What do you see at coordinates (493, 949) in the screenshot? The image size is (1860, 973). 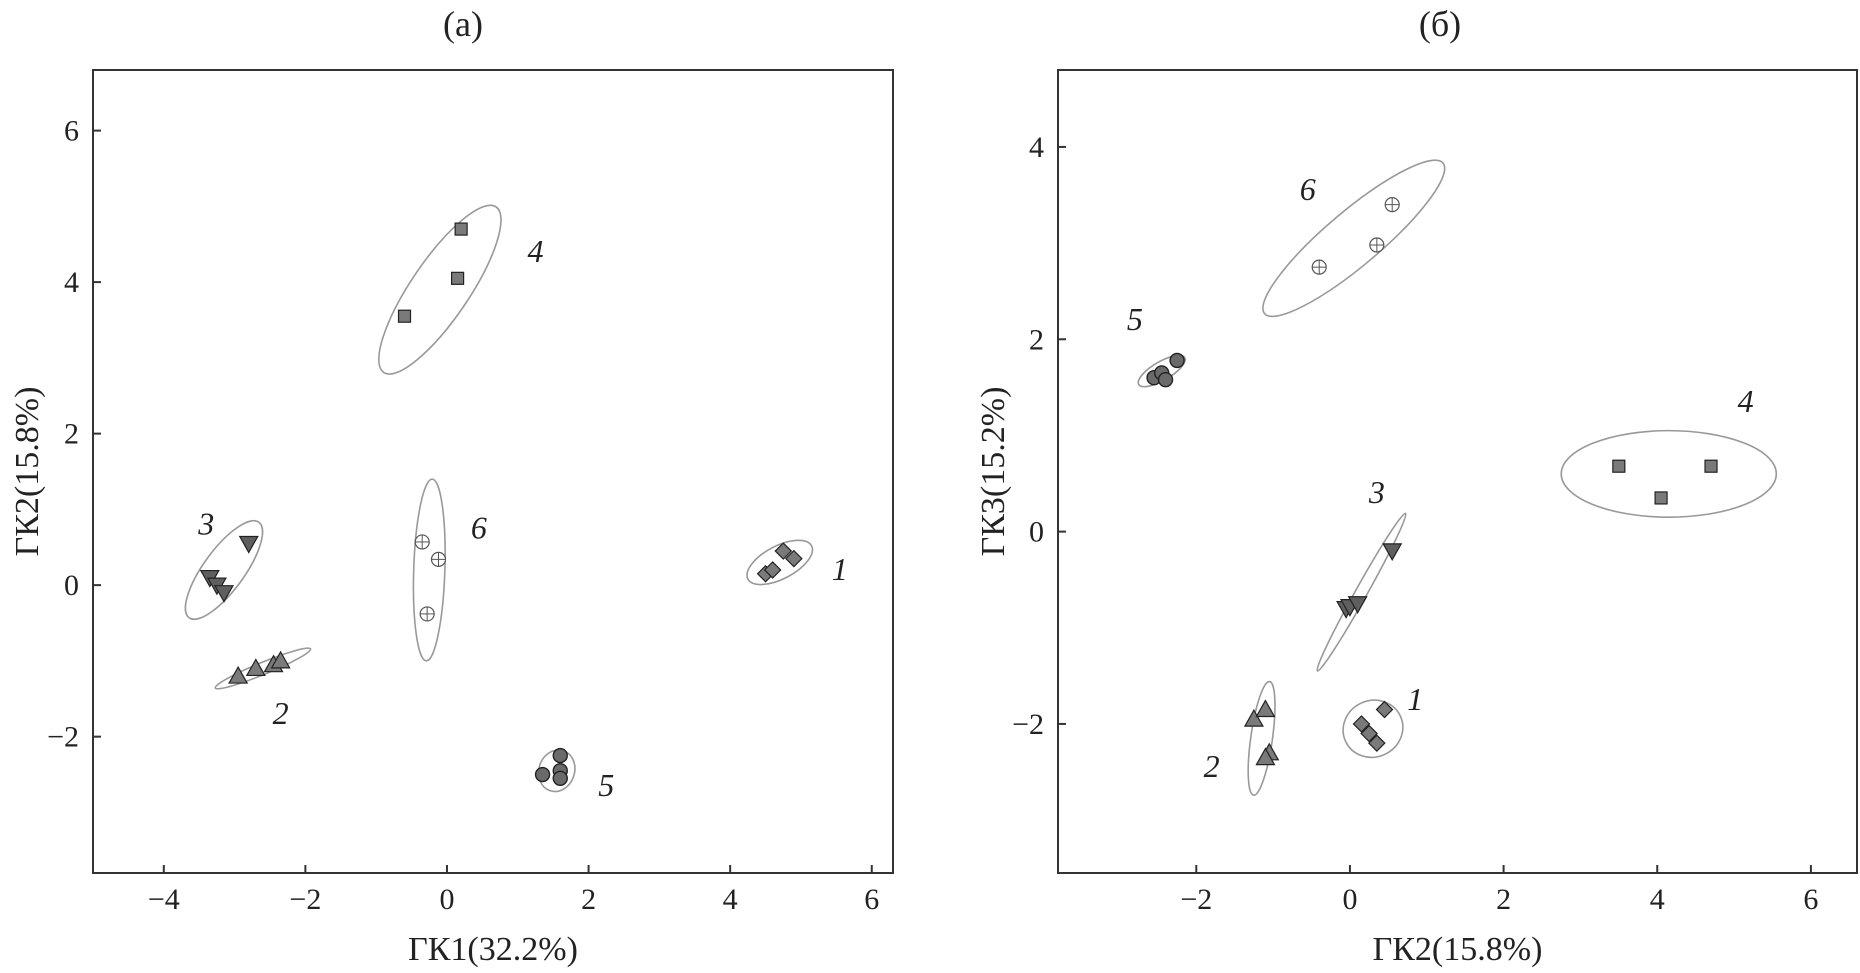 I see `x-axis-label: ГК1(32.2%)` at bounding box center [493, 949].